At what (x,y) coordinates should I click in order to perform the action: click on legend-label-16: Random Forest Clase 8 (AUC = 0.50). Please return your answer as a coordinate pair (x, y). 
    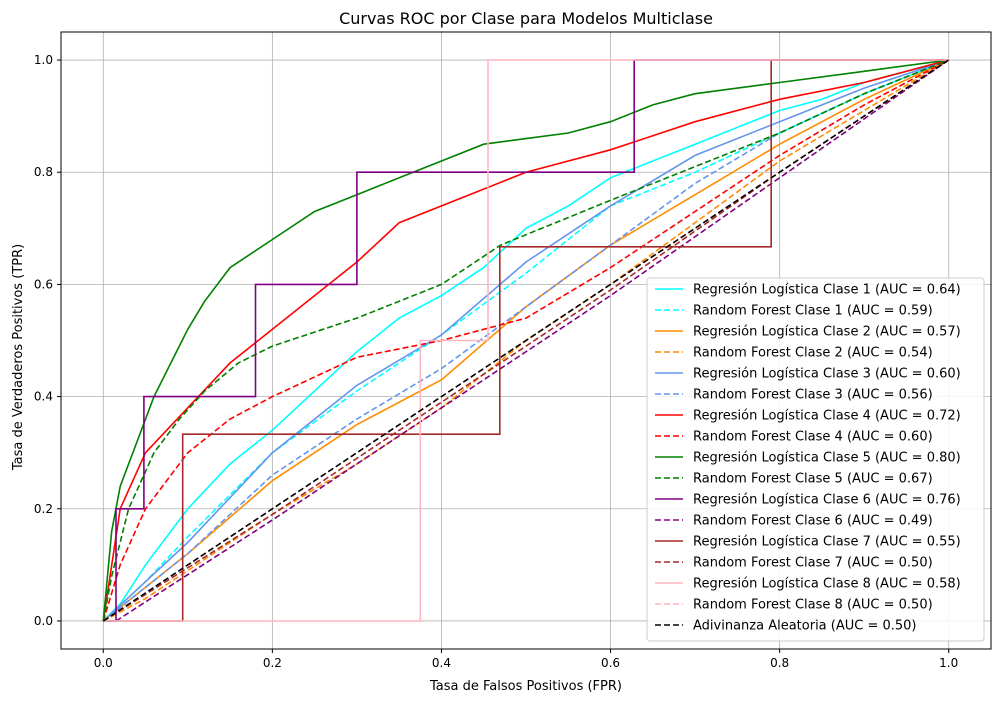
    Looking at the image, I should click on (813, 605).